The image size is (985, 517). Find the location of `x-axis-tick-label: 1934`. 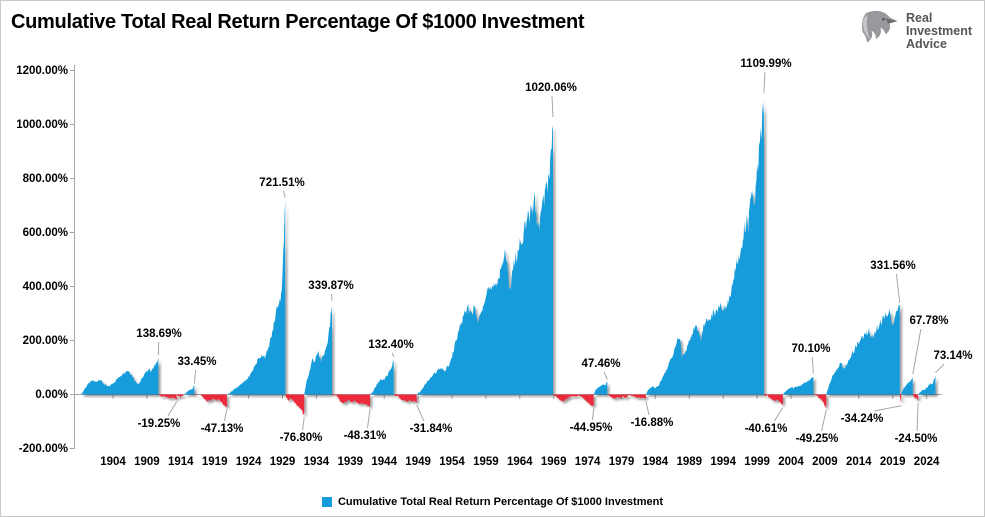

x-axis-tick-label: 1934 is located at coordinates (316, 462).